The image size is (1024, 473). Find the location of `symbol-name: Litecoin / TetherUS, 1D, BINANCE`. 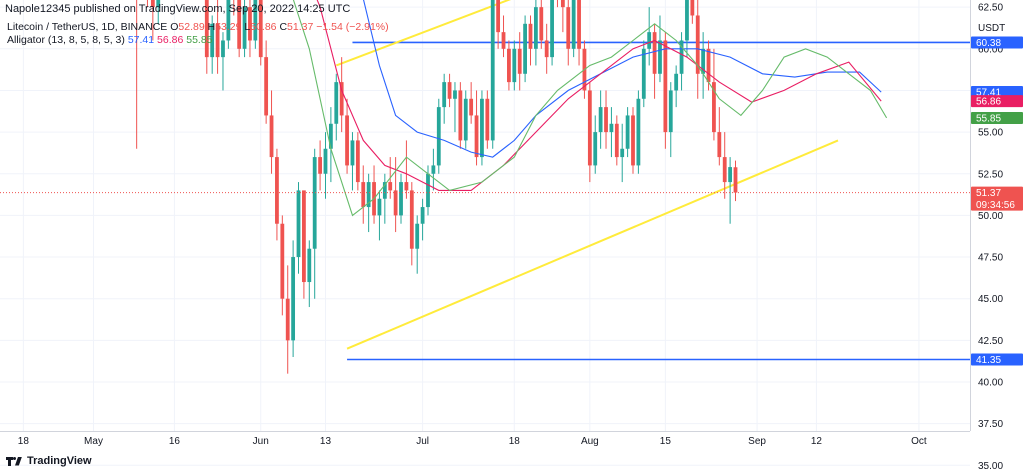

symbol-name: Litecoin / TetherUS, 1D, BINANCE is located at coordinates (87, 27).